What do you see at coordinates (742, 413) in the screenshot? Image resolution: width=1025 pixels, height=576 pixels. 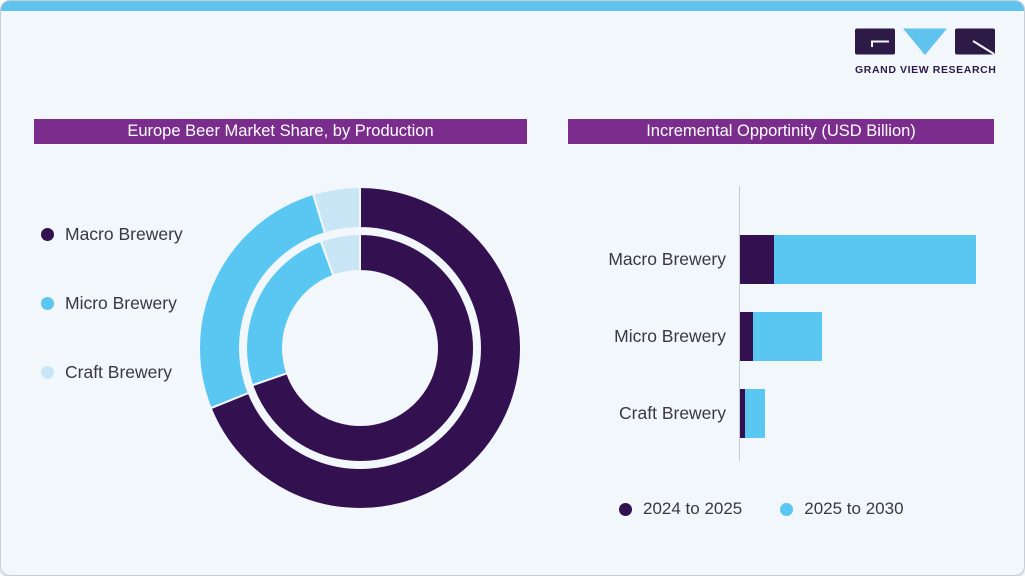 I see `bar-segment-craft-brewery-2024-to-2025` at bounding box center [742, 413].